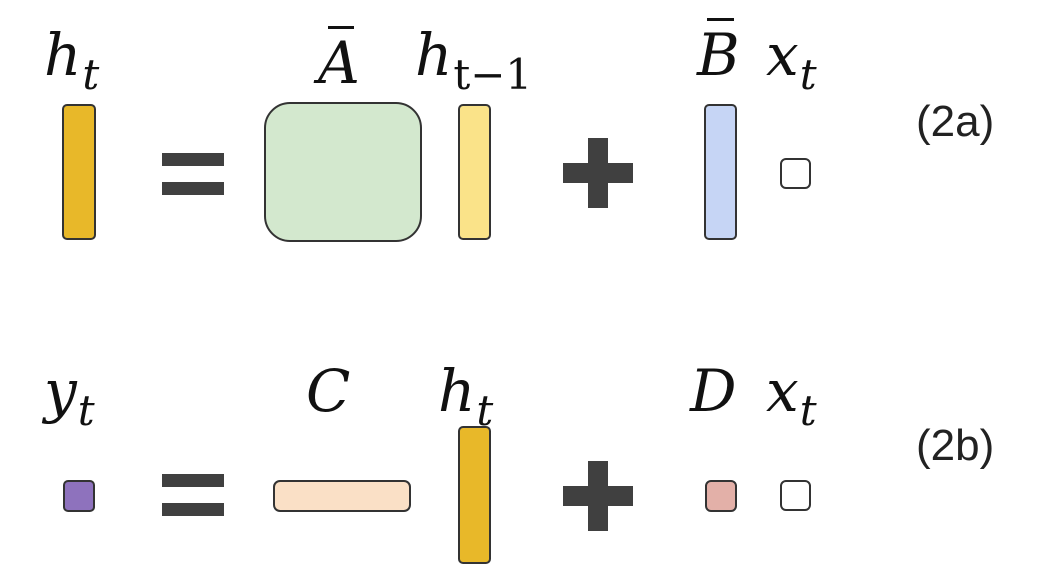  I want to click on symbol-d: D, so click(713, 391).